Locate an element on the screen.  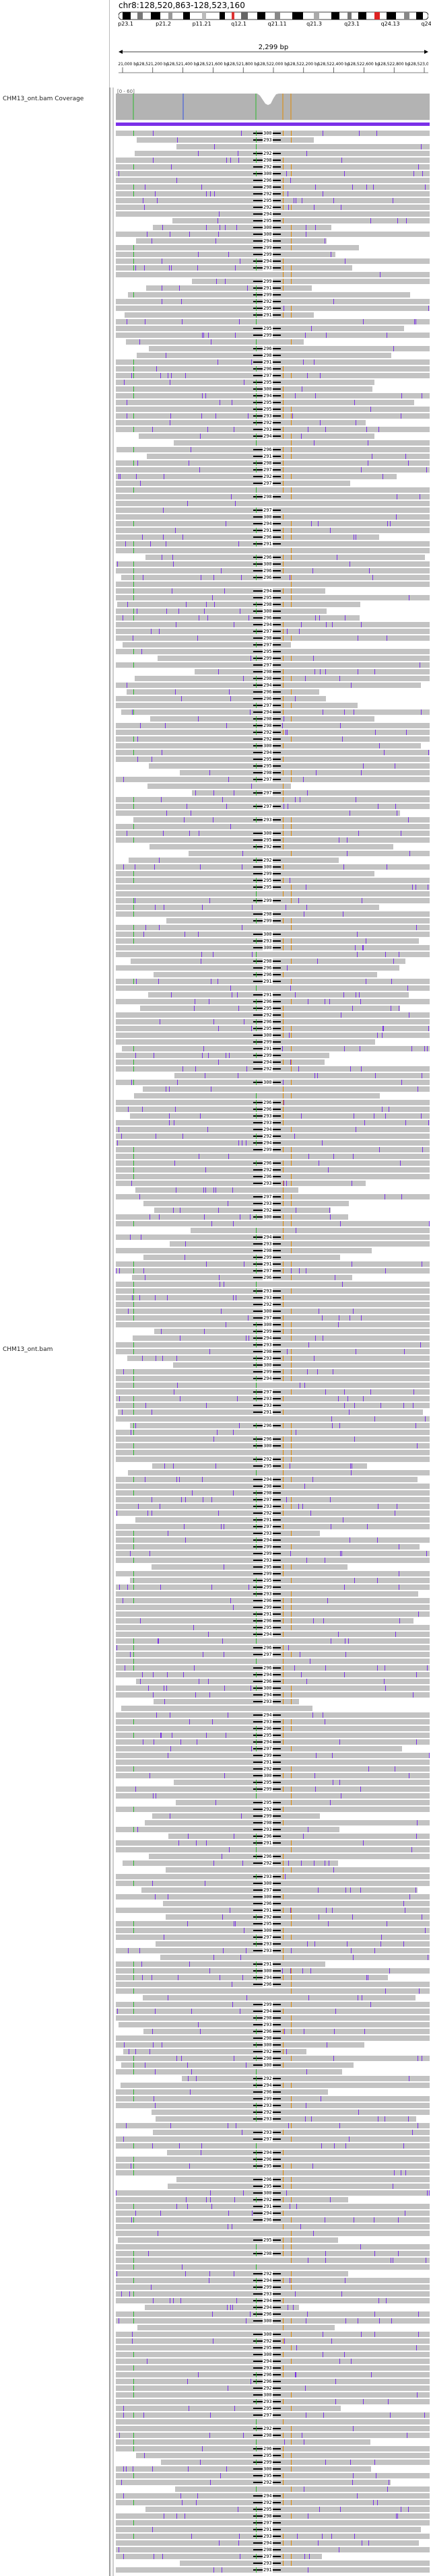
read-row: 299 is located at coordinates (273, 335).